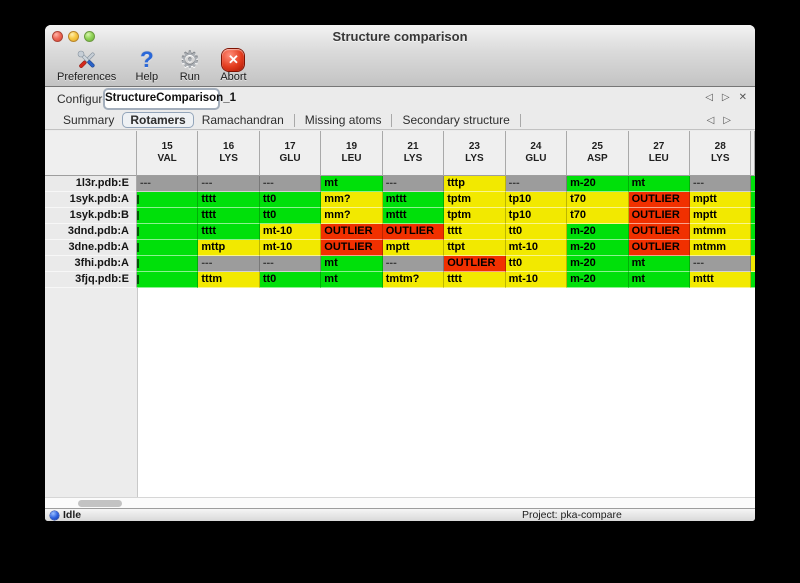  Describe the element at coordinates (742, 97) in the screenshot. I see `close-configuration-button: ✕` at that location.